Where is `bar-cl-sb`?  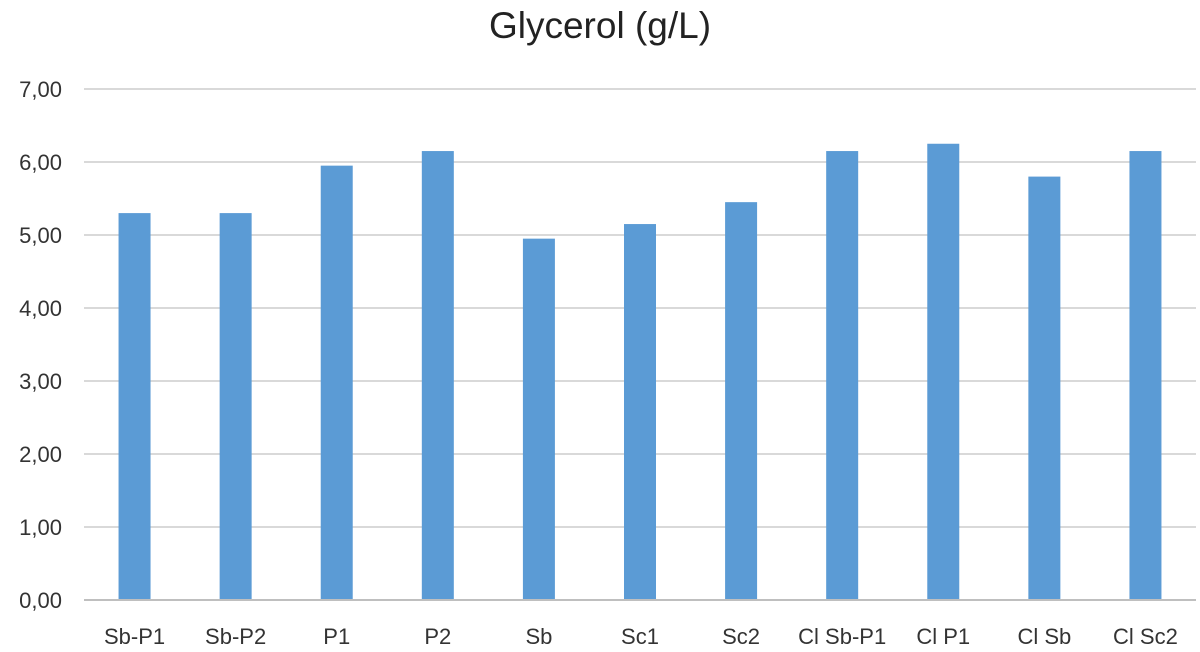
bar-cl-sb is located at coordinates (1044, 388).